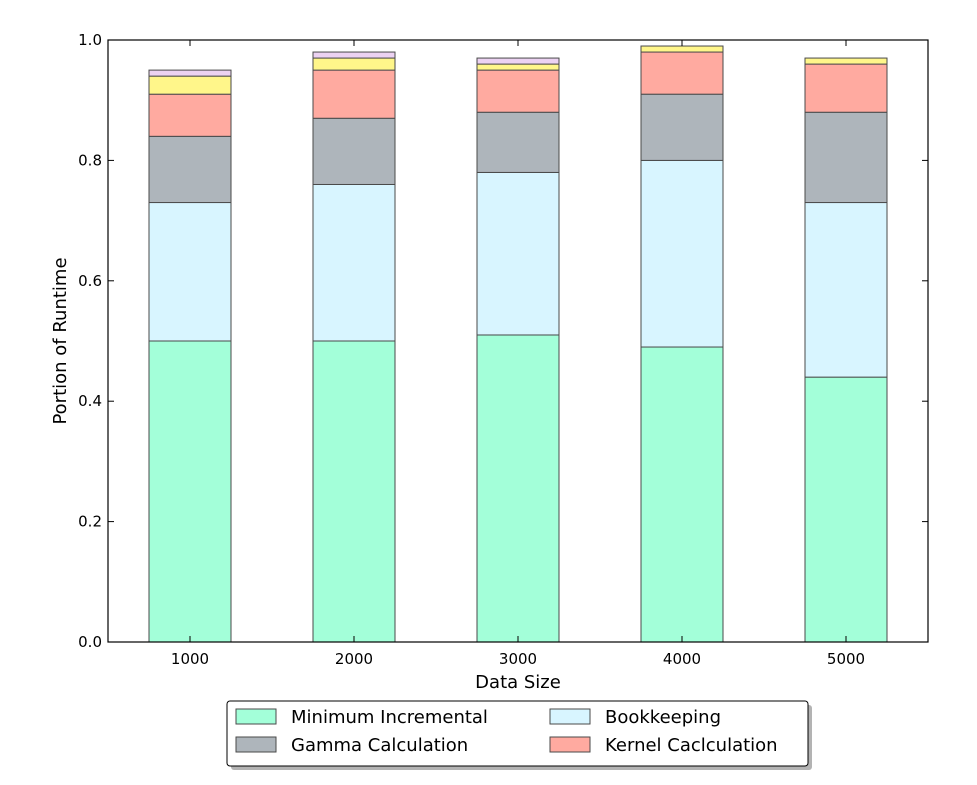 Image resolution: width=977 pixels, height=785 pixels. I want to click on y-tick-label: 0.6, so click(90, 281).